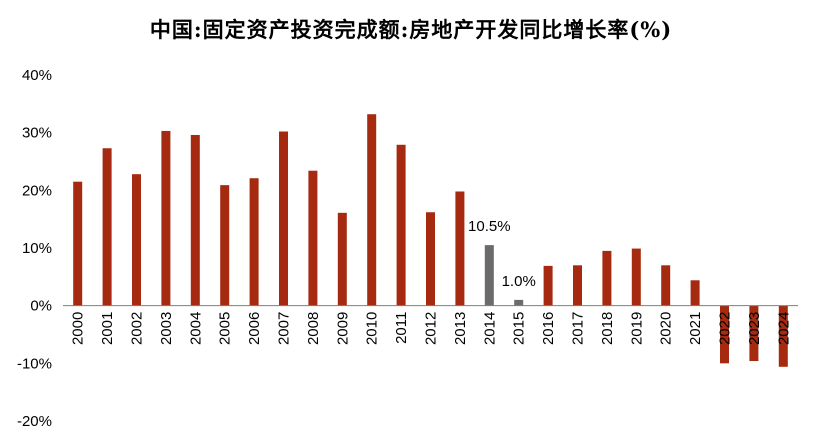 The image size is (822, 446). What do you see at coordinates (107, 328) in the screenshot?
I see `x-tick-label: 2001` at bounding box center [107, 328].